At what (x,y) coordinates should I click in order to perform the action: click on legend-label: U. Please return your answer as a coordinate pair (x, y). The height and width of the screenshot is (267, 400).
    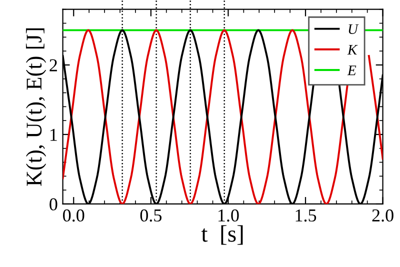
    Looking at the image, I should click on (353, 29).